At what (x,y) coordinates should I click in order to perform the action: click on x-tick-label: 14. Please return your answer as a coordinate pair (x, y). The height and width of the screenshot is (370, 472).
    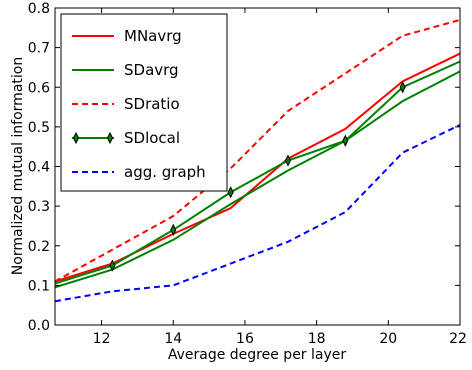
    Looking at the image, I should click on (173, 339).